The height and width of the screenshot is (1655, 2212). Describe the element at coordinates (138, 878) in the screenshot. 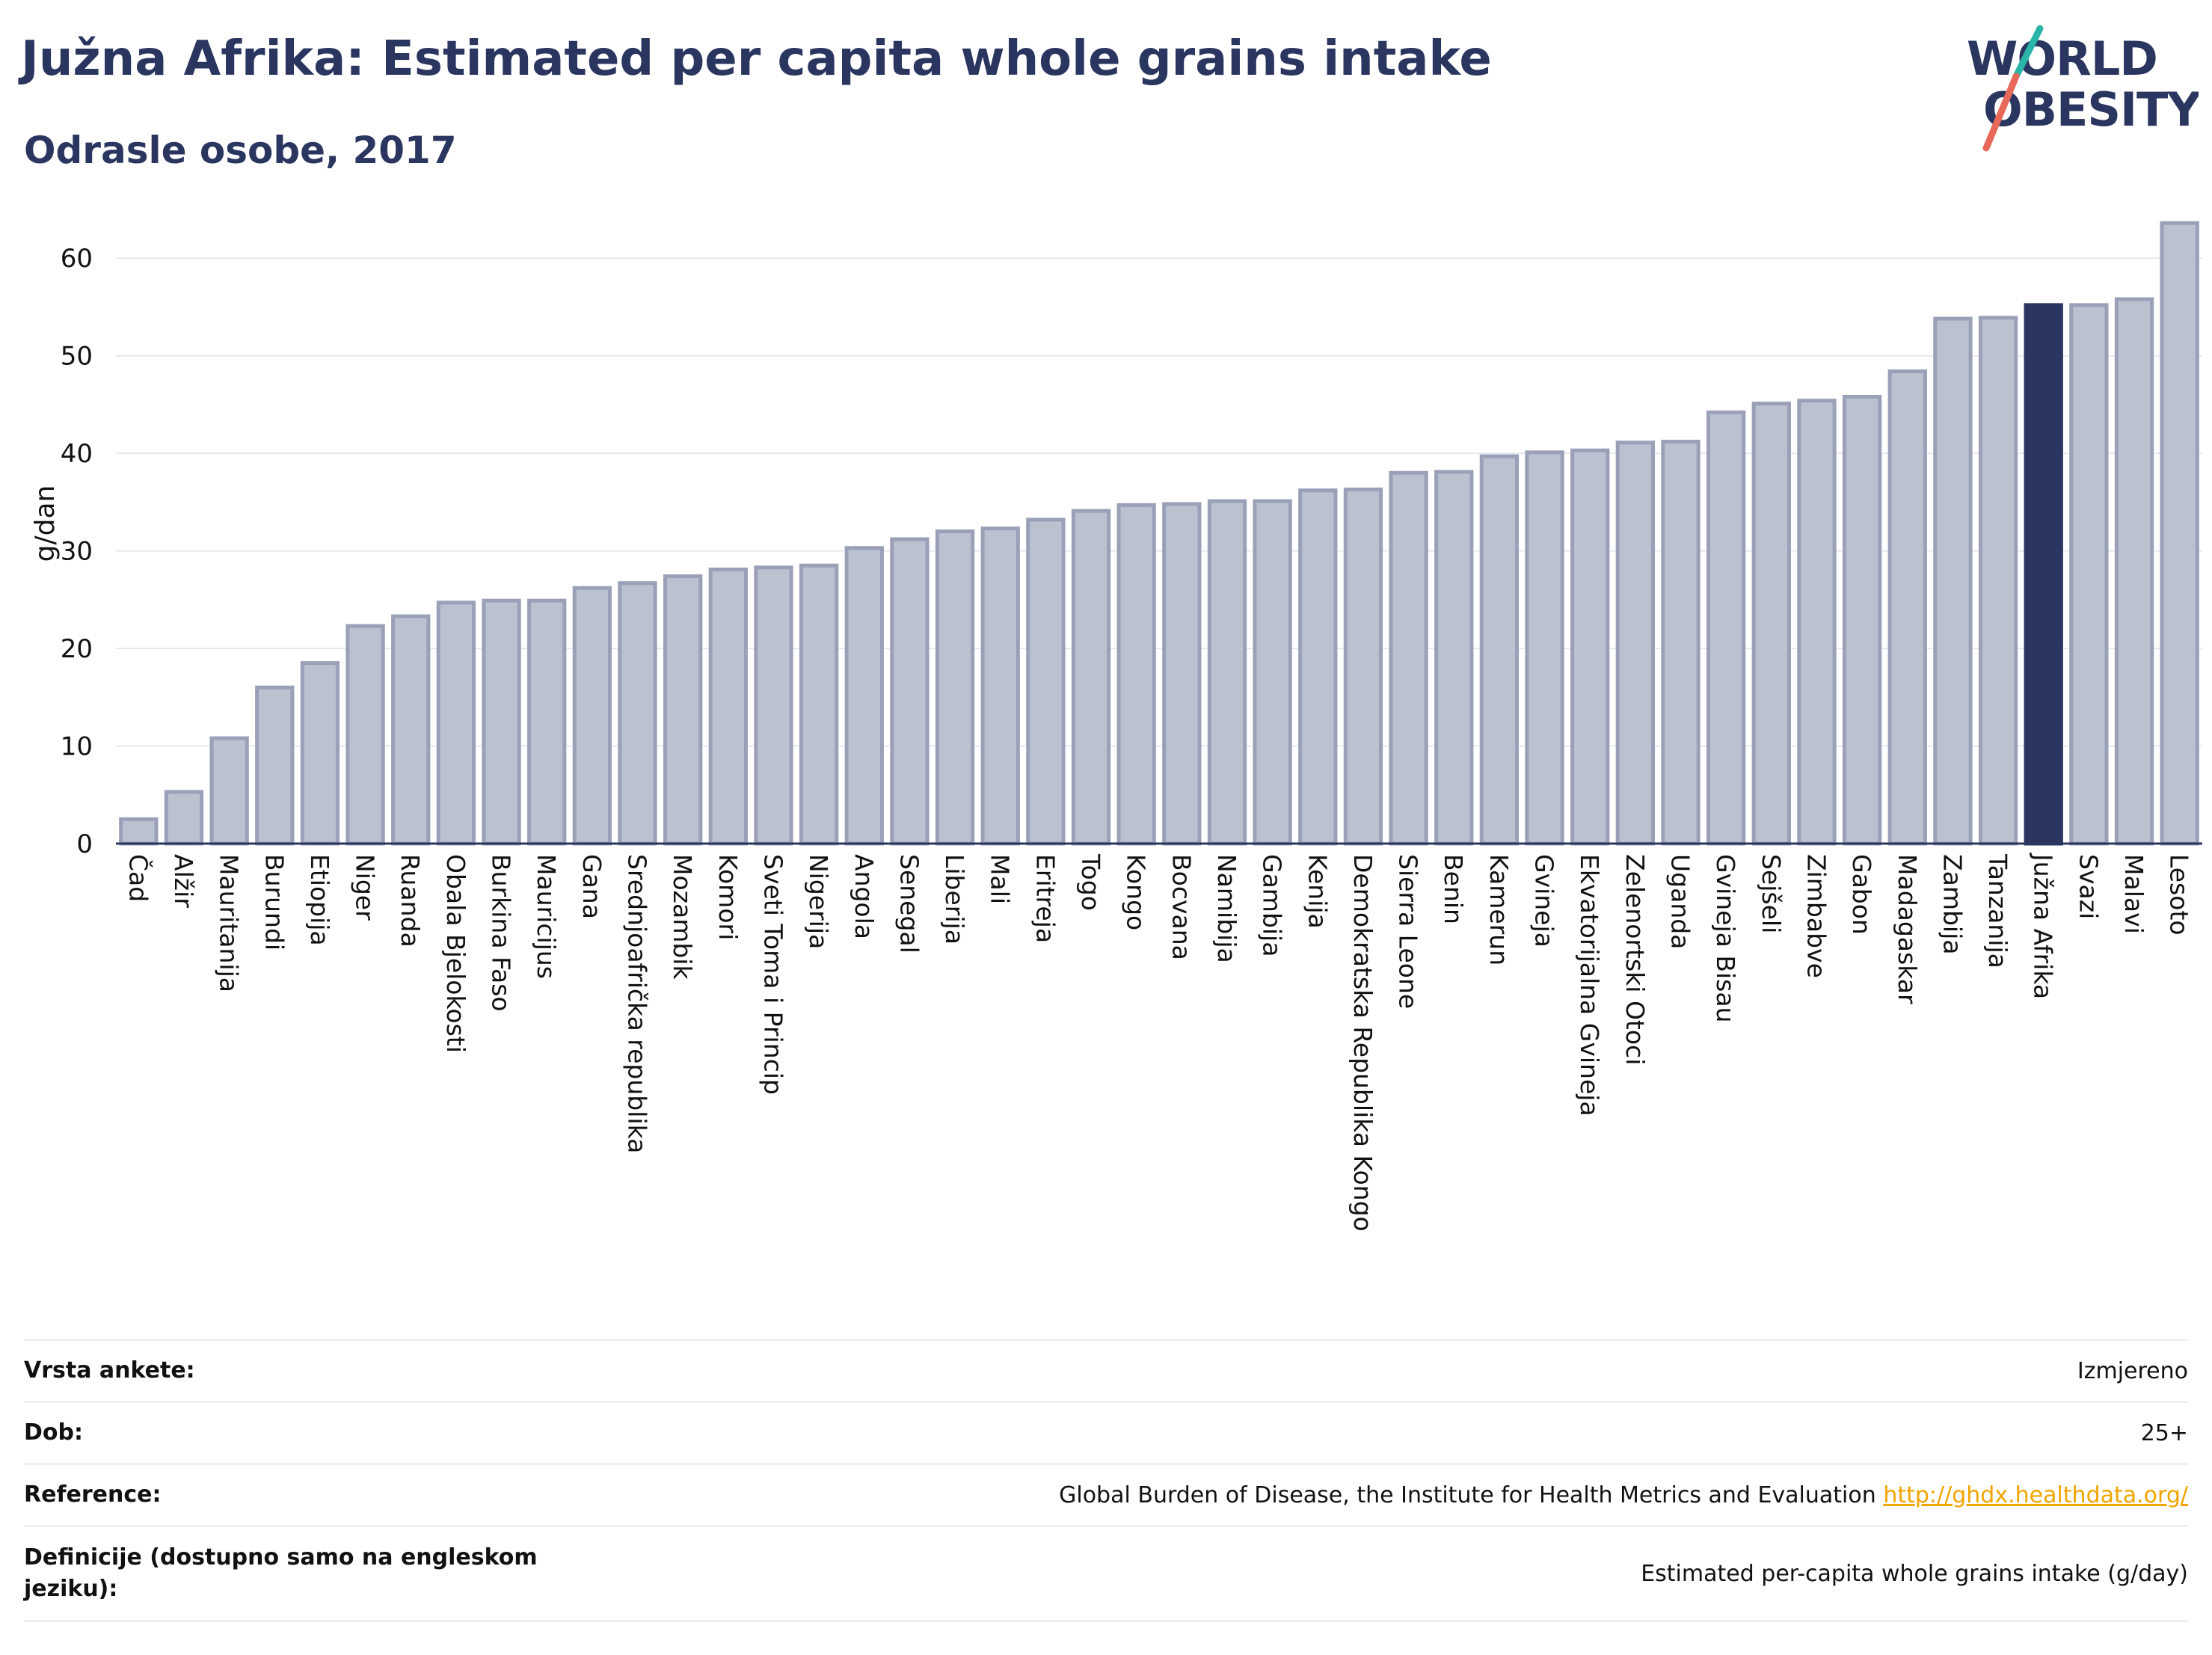

I see `x-tick-label: Čad` at that location.